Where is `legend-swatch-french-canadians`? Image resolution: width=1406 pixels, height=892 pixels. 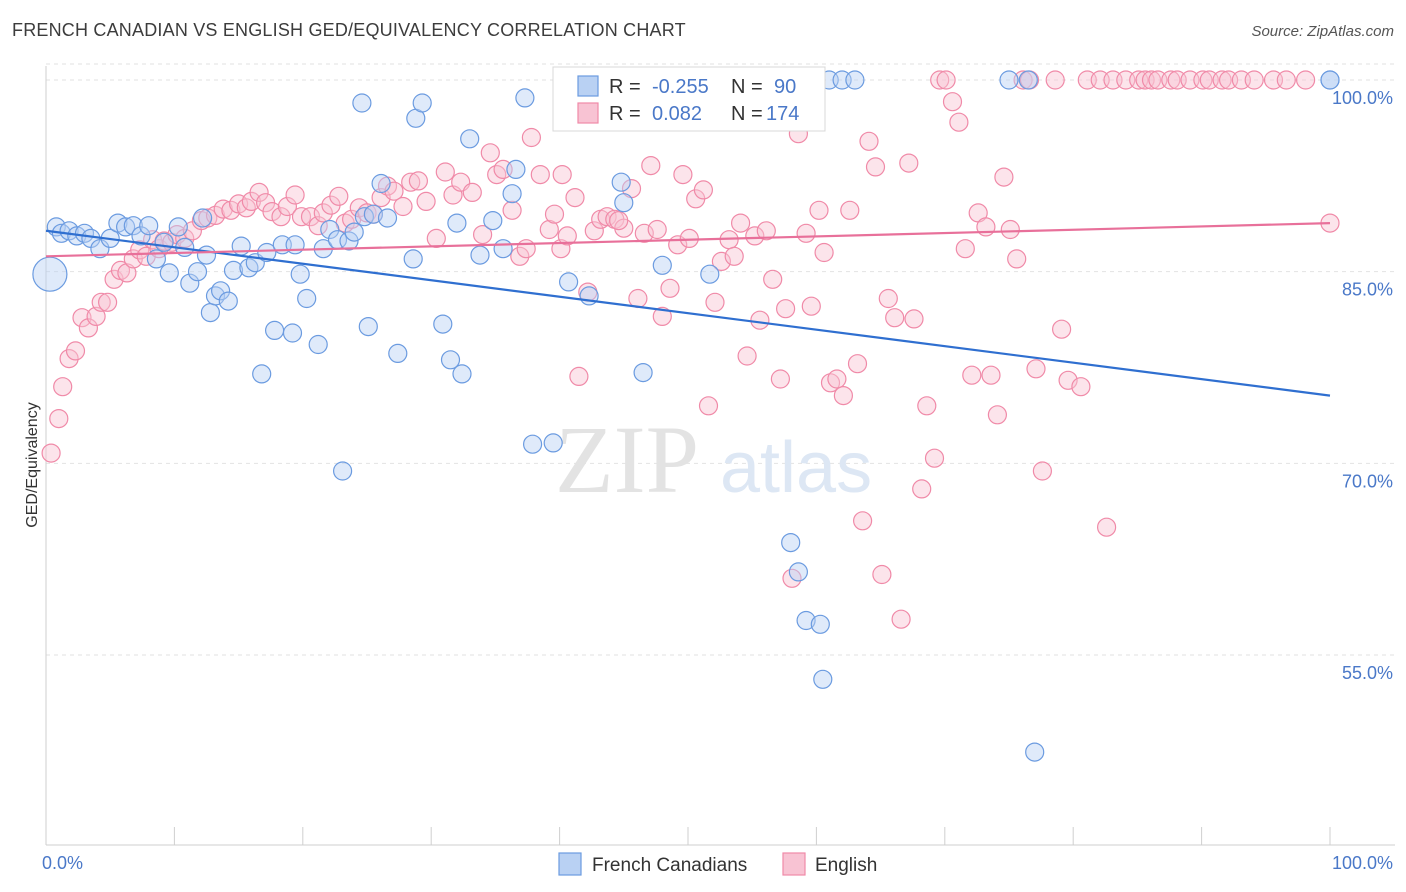
legend-swatch-french-canadians is located at coordinates (588, 86).